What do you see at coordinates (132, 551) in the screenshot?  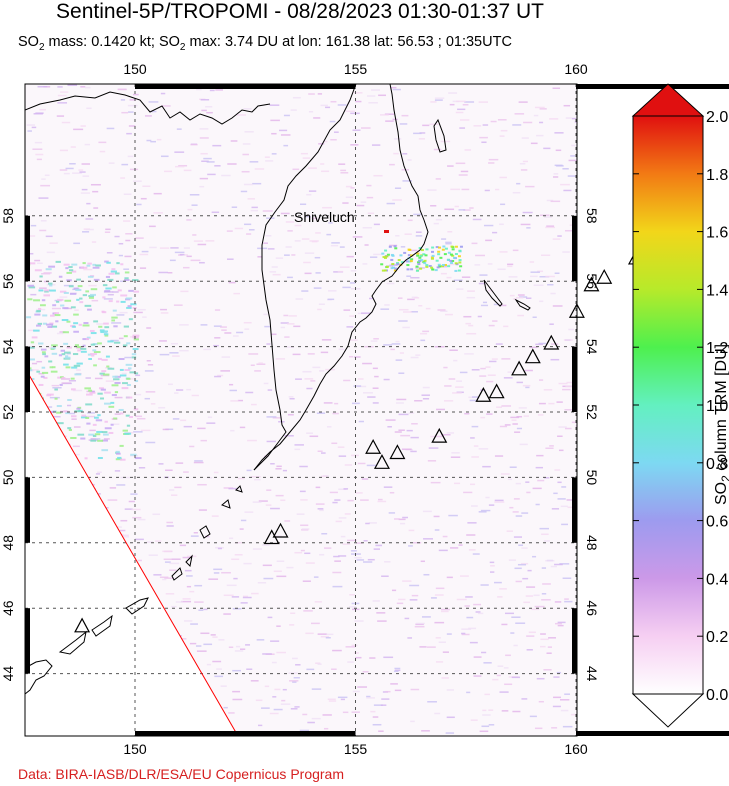 I see `swath-edge-line` at bounding box center [132, 551].